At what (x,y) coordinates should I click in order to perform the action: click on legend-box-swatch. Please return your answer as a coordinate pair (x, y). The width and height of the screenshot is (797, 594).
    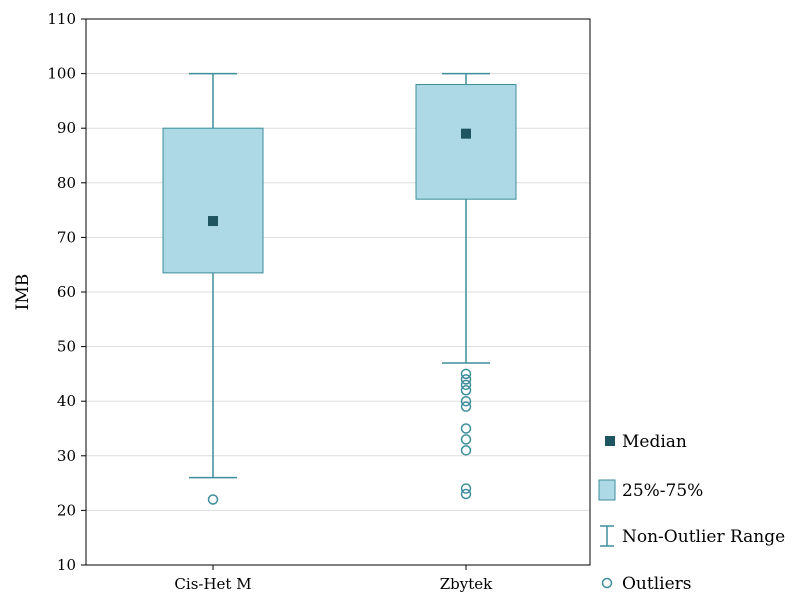
    Looking at the image, I should click on (607, 490).